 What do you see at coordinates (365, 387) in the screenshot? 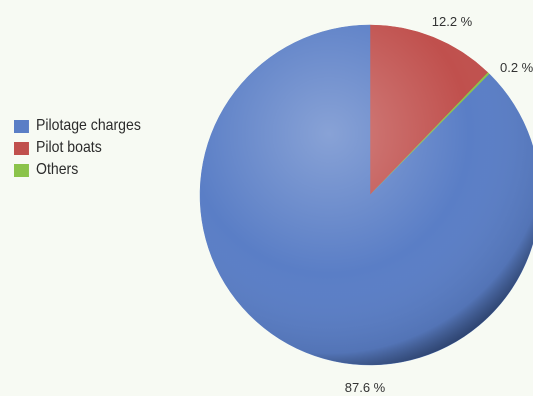
I see `slice-label-pilotage-charges: 87.6 %` at bounding box center [365, 387].